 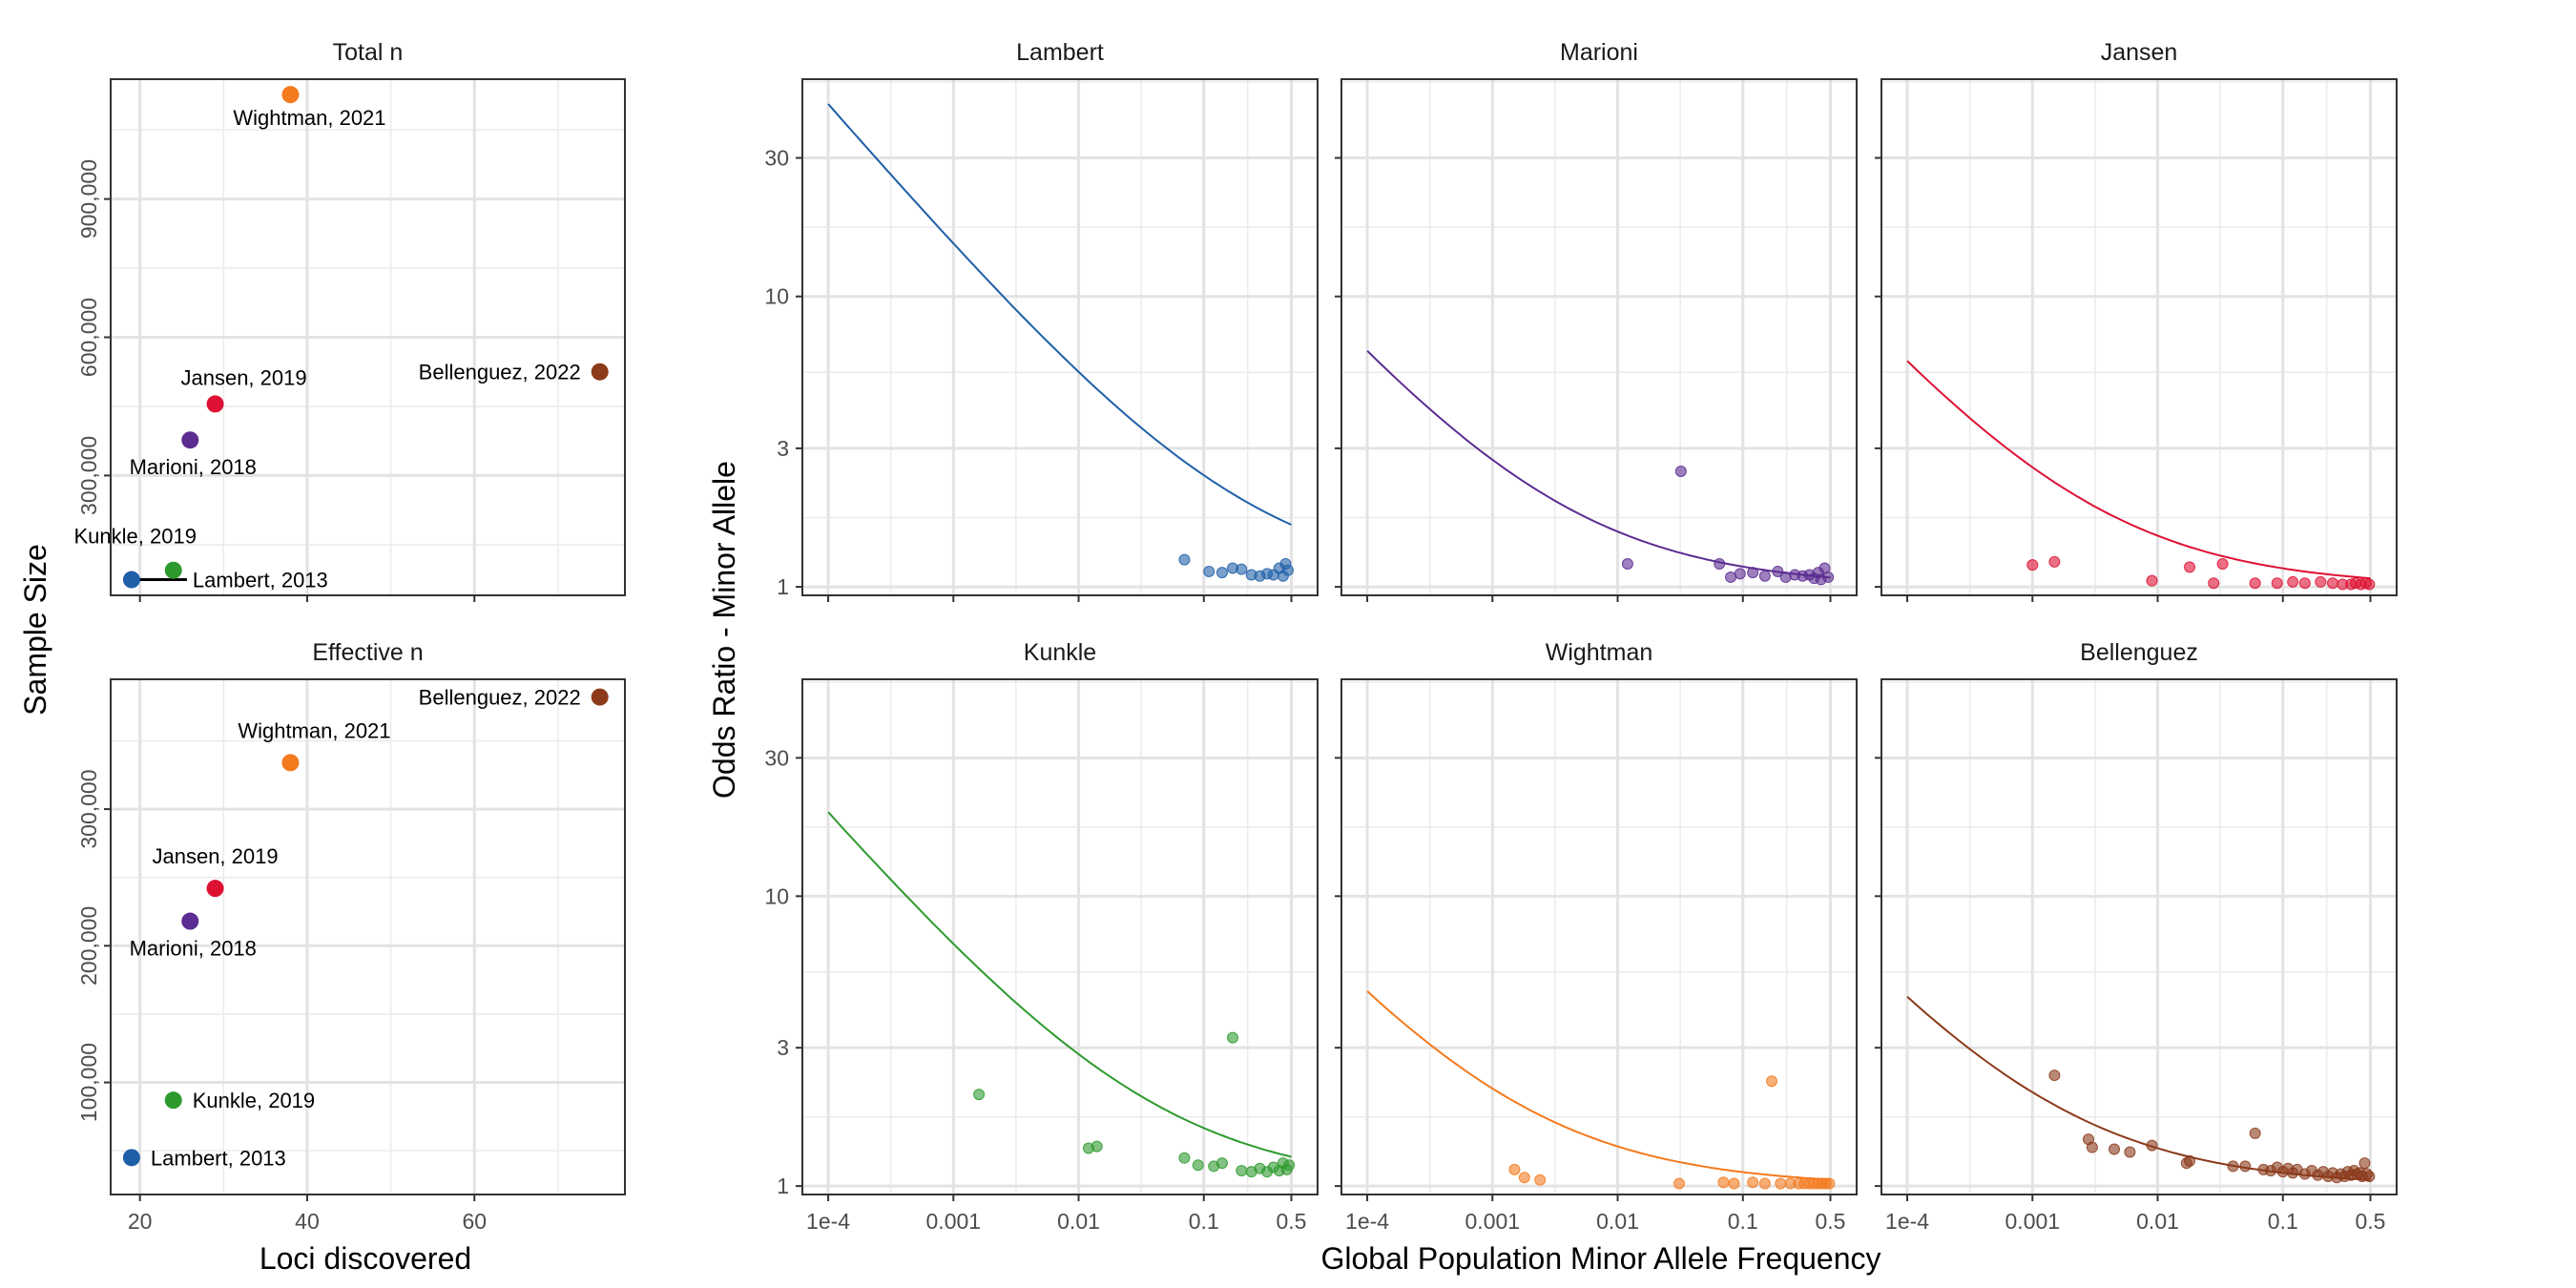 I want to click on facet-title: Wightman, so click(x=1599, y=652).